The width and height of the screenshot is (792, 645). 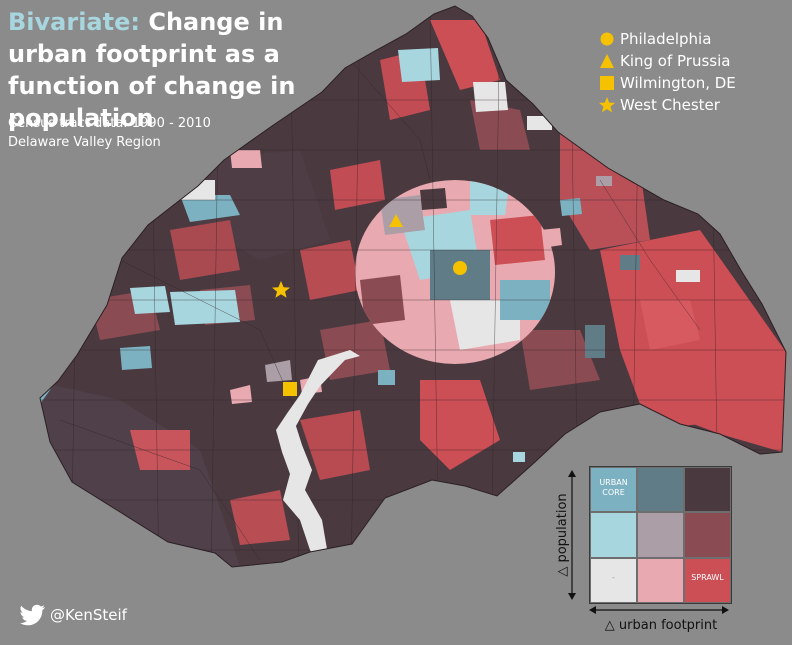 What do you see at coordinates (460, 268) in the screenshot?
I see `philadelphia-marker` at bounding box center [460, 268].